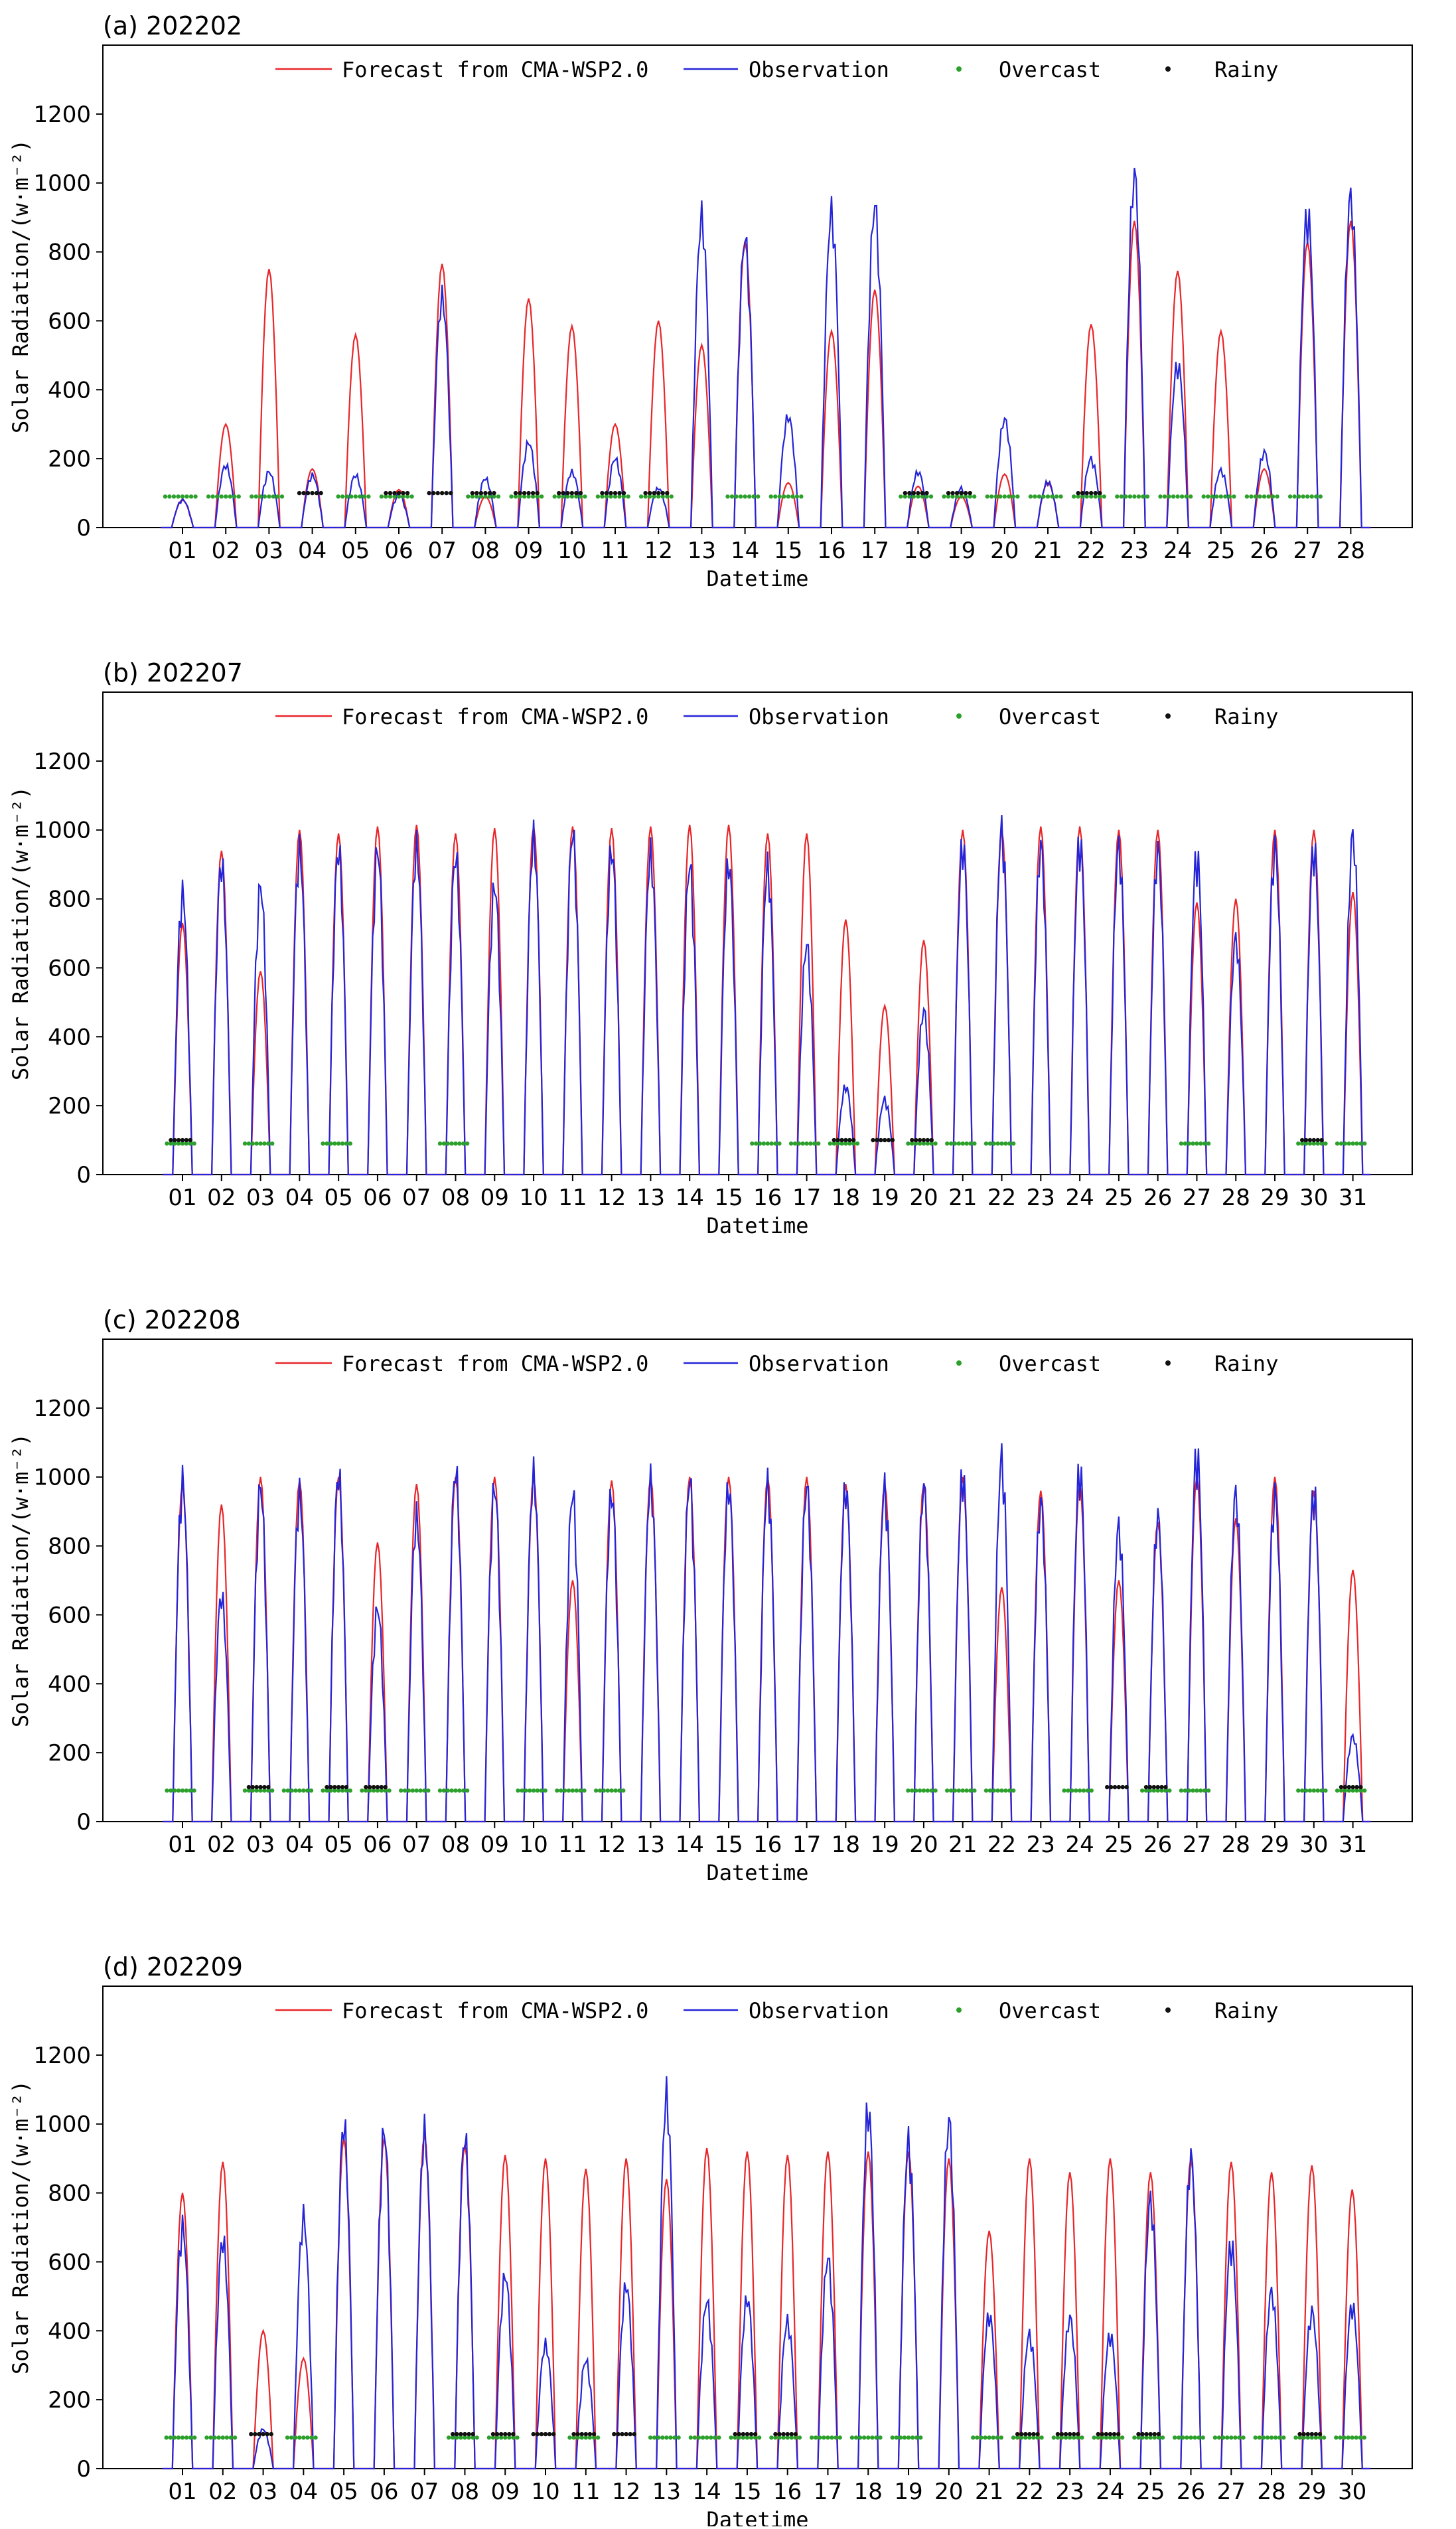 The width and height of the screenshot is (1456, 2529). I want to click on legend-observation-label: Observation, so click(819, 1363).